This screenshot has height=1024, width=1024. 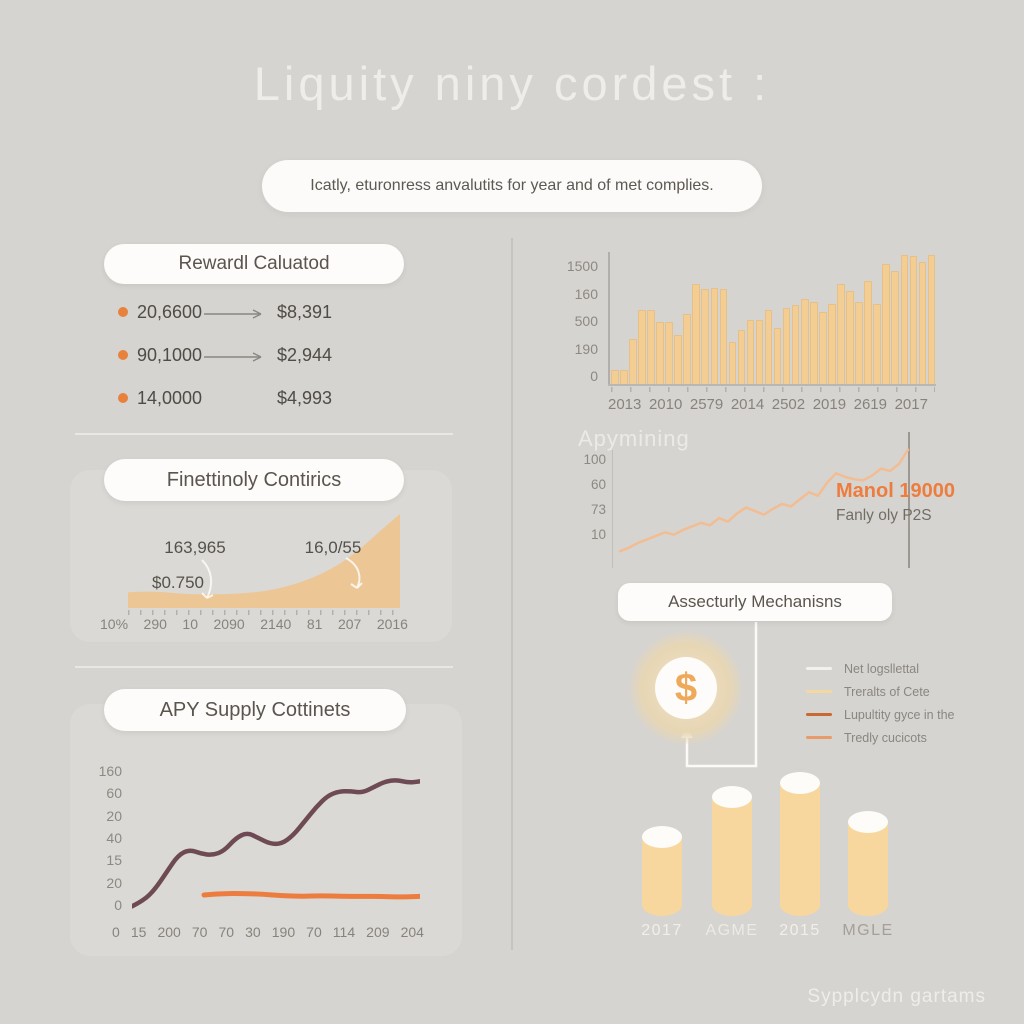 I want to click on mining-line-chart, so click(x=764, y=500).